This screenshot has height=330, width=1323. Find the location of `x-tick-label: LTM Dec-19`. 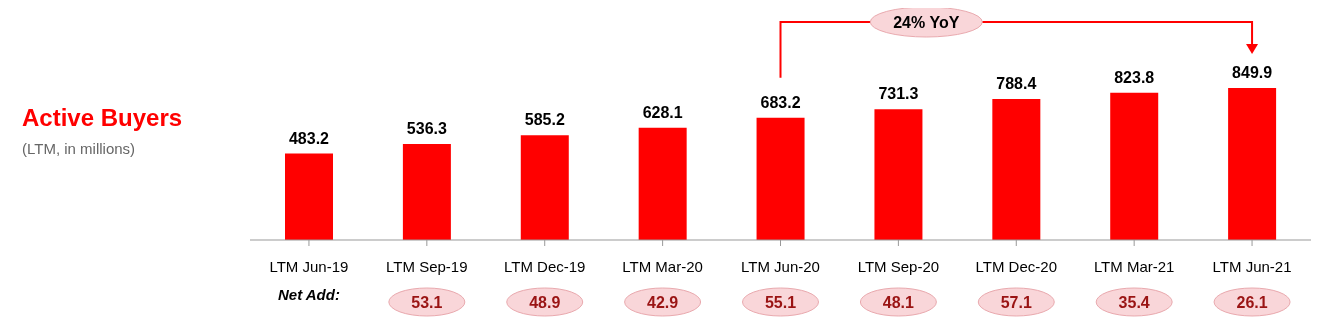

x-tick-label: LTM Dec-19 is located at coordinates (545, 266).